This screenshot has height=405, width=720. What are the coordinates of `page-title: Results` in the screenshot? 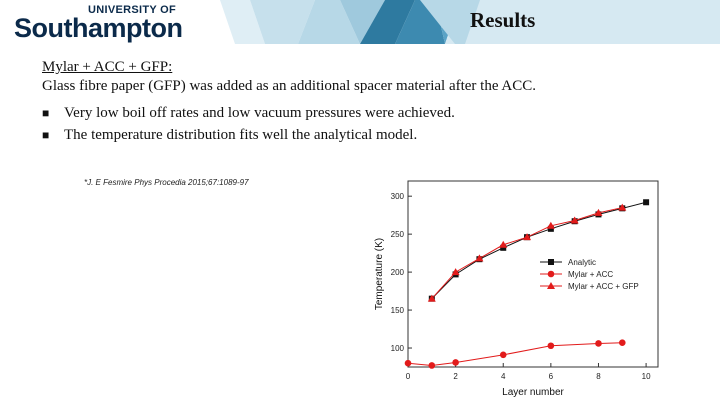 It's located at (503, 20).